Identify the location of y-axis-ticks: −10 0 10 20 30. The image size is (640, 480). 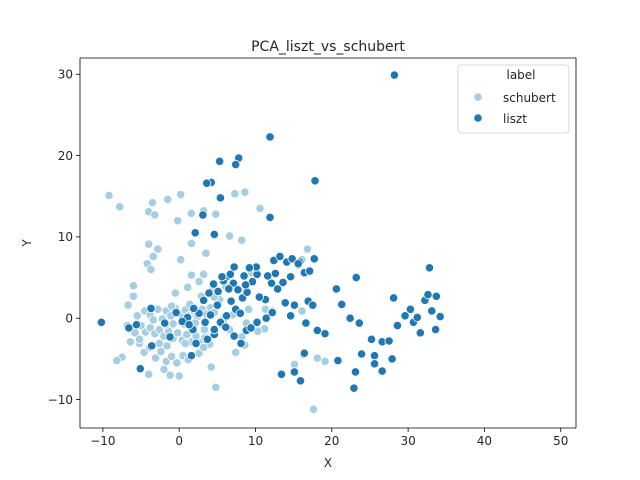
(64, 237).